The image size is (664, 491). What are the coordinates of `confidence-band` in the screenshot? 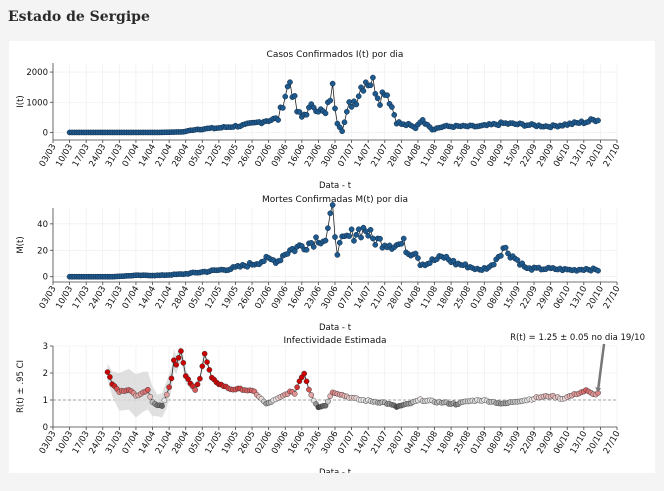 It's located at (175, 382).